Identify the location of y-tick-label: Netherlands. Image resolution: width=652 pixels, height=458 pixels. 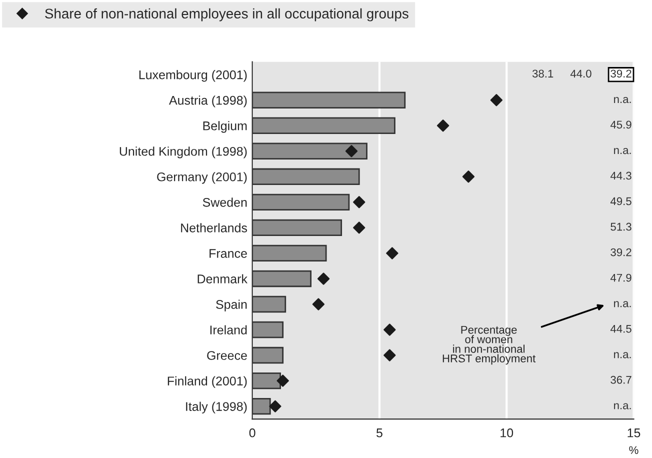
(214, 227).